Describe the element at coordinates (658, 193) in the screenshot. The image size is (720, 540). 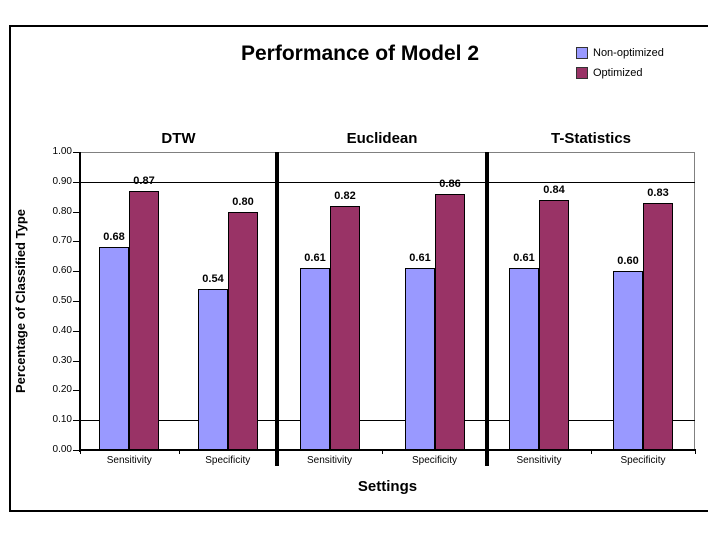
I see `bar-value-label: 0.83` at that location.